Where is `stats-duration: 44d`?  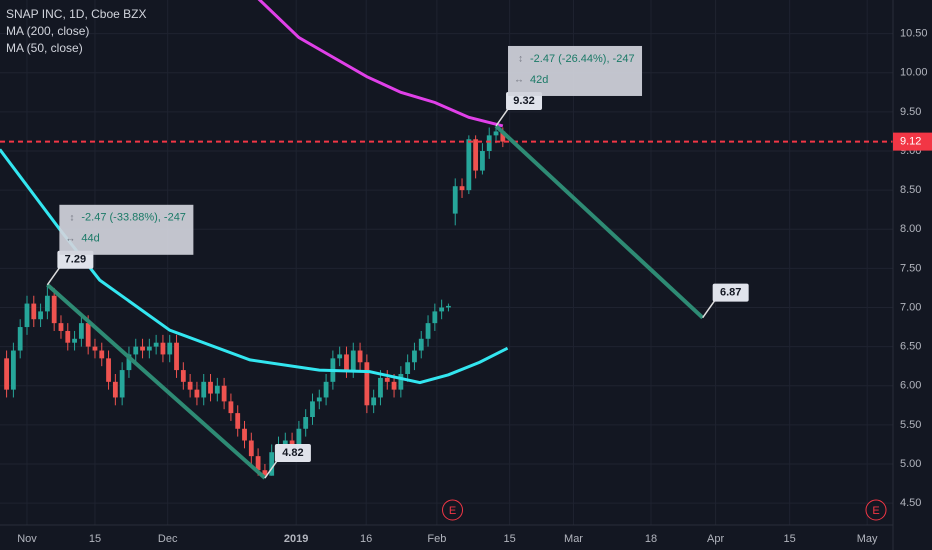 stats-duration: 44d is located at coordinates (90, 239).